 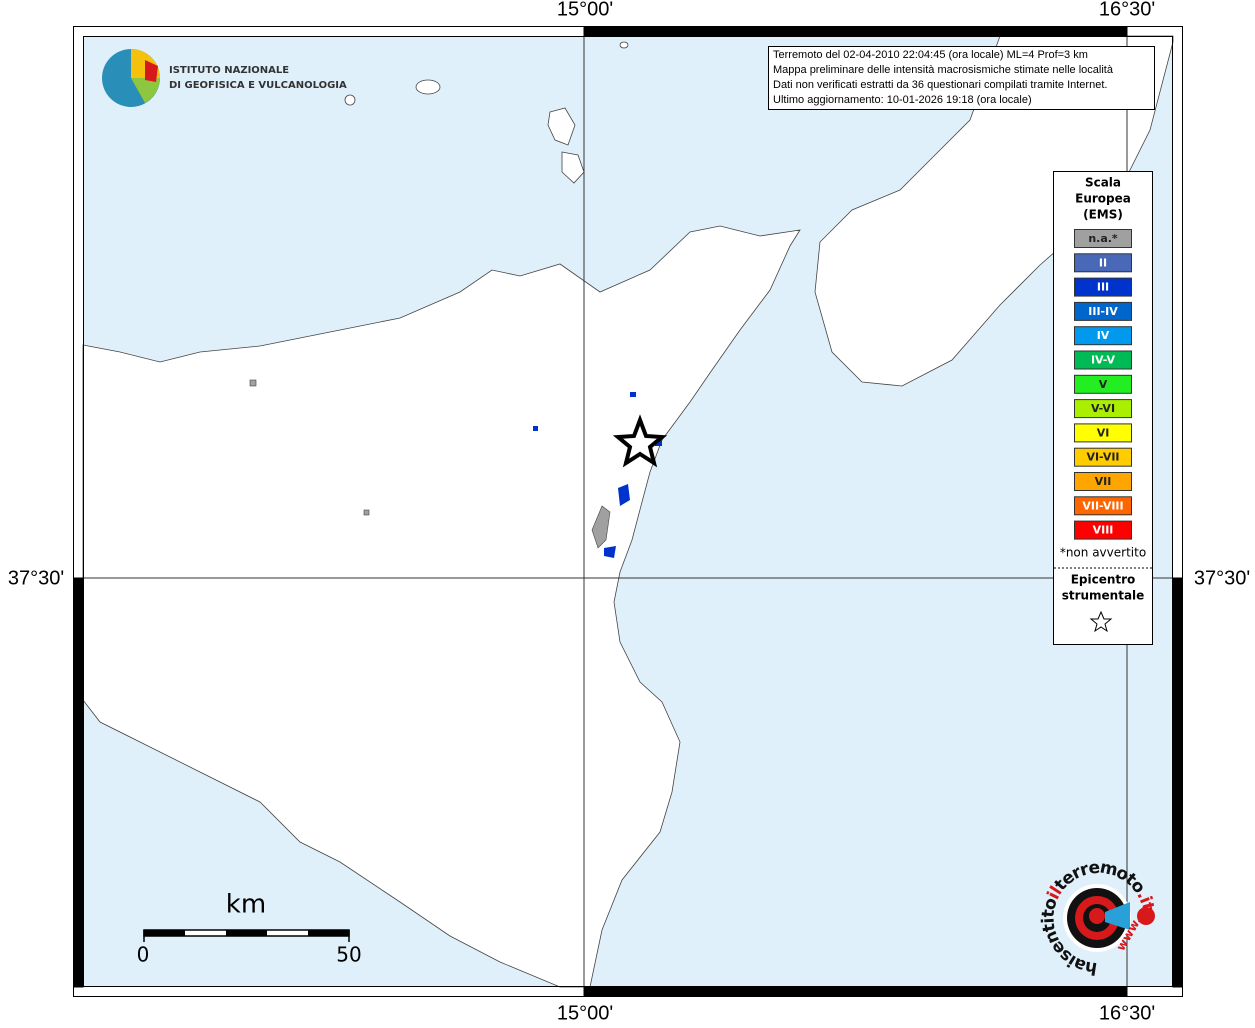 What do you see at coordinates (1103, 596) in the screenshot?
I see `legend-epicenter: strumentale` at bounding box center [1103, 596].